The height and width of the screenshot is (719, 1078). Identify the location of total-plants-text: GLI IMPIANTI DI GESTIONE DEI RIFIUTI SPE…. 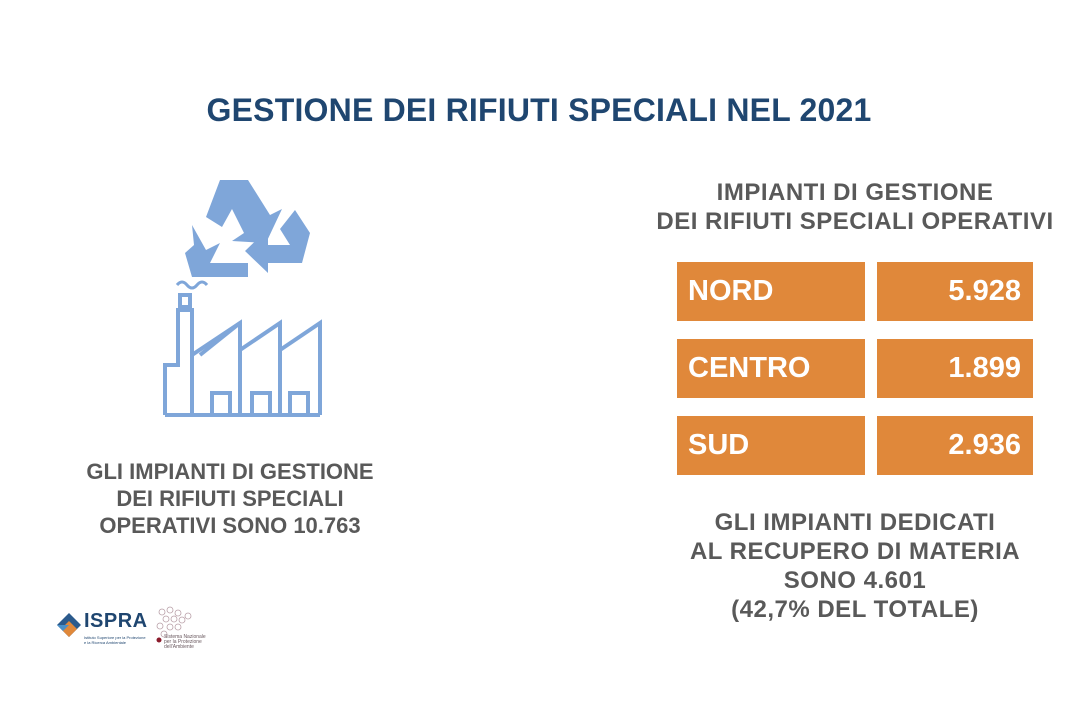
(230, 498).